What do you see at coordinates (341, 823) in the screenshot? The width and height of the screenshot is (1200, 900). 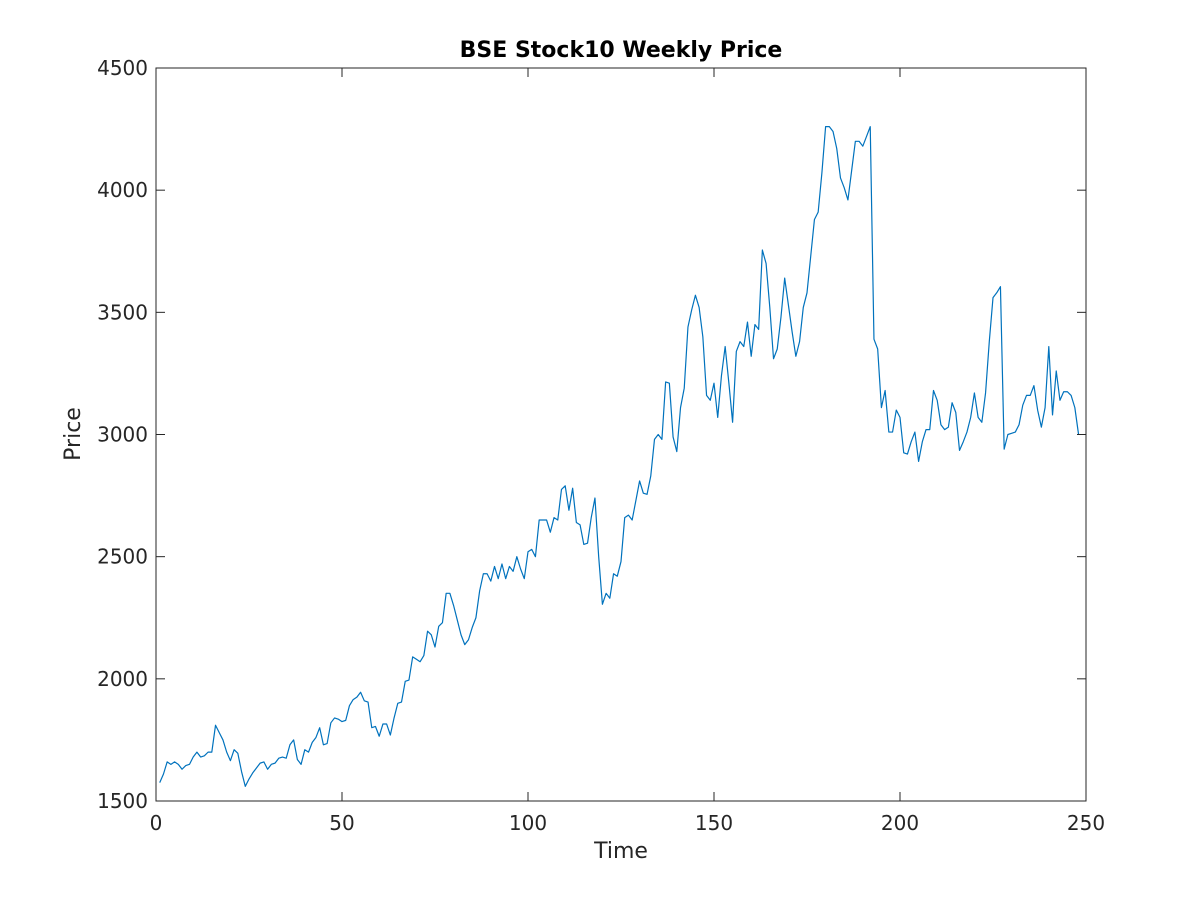 I see `x-tick-label: 50` at bounding box center [341, 823].